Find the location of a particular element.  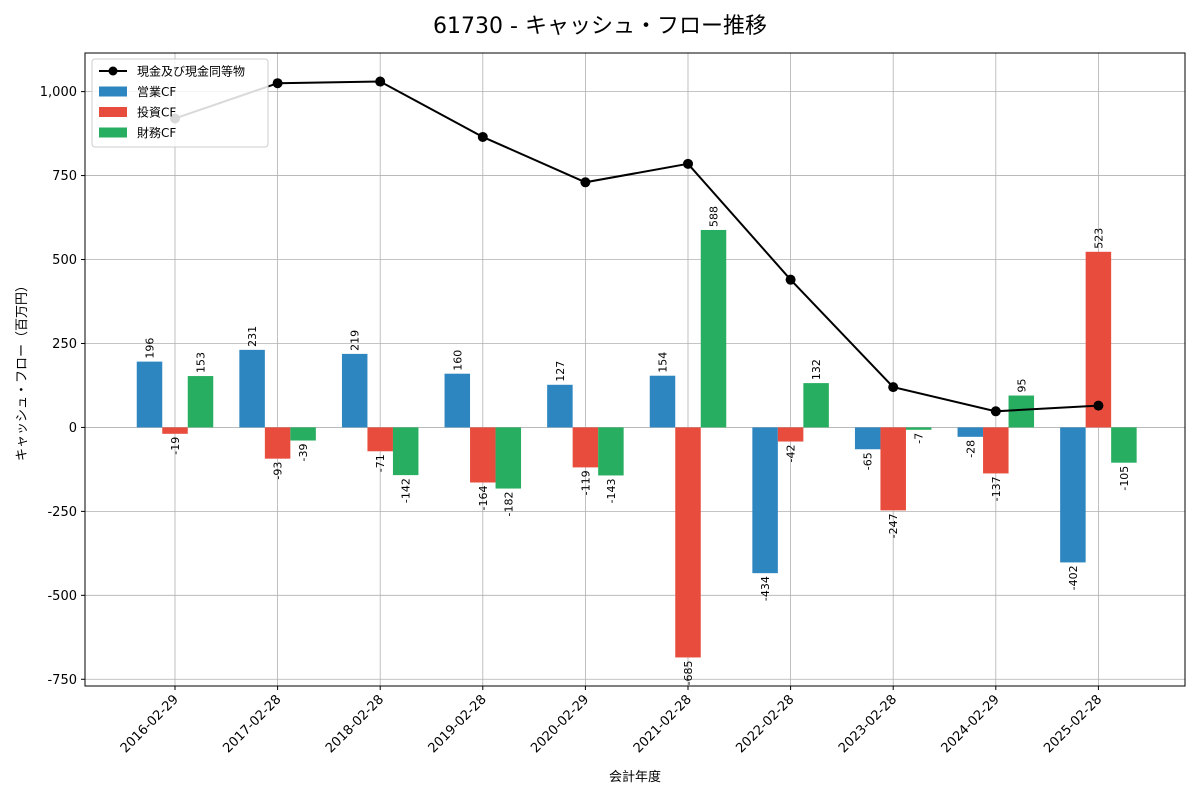

x-tick-label: 2019-02-28 is located at coordinates (458, 724).